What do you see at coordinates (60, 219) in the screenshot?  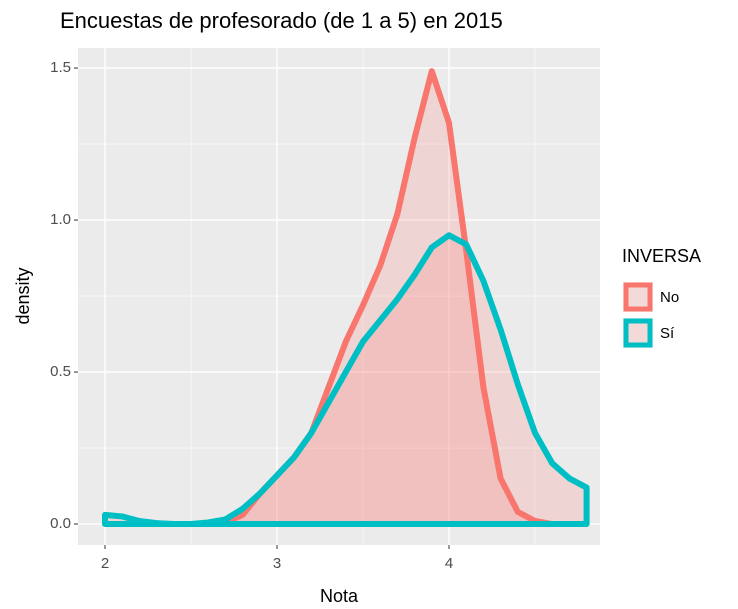 I see `y-tick-label: 1.0` at bounding box center [60, 219].